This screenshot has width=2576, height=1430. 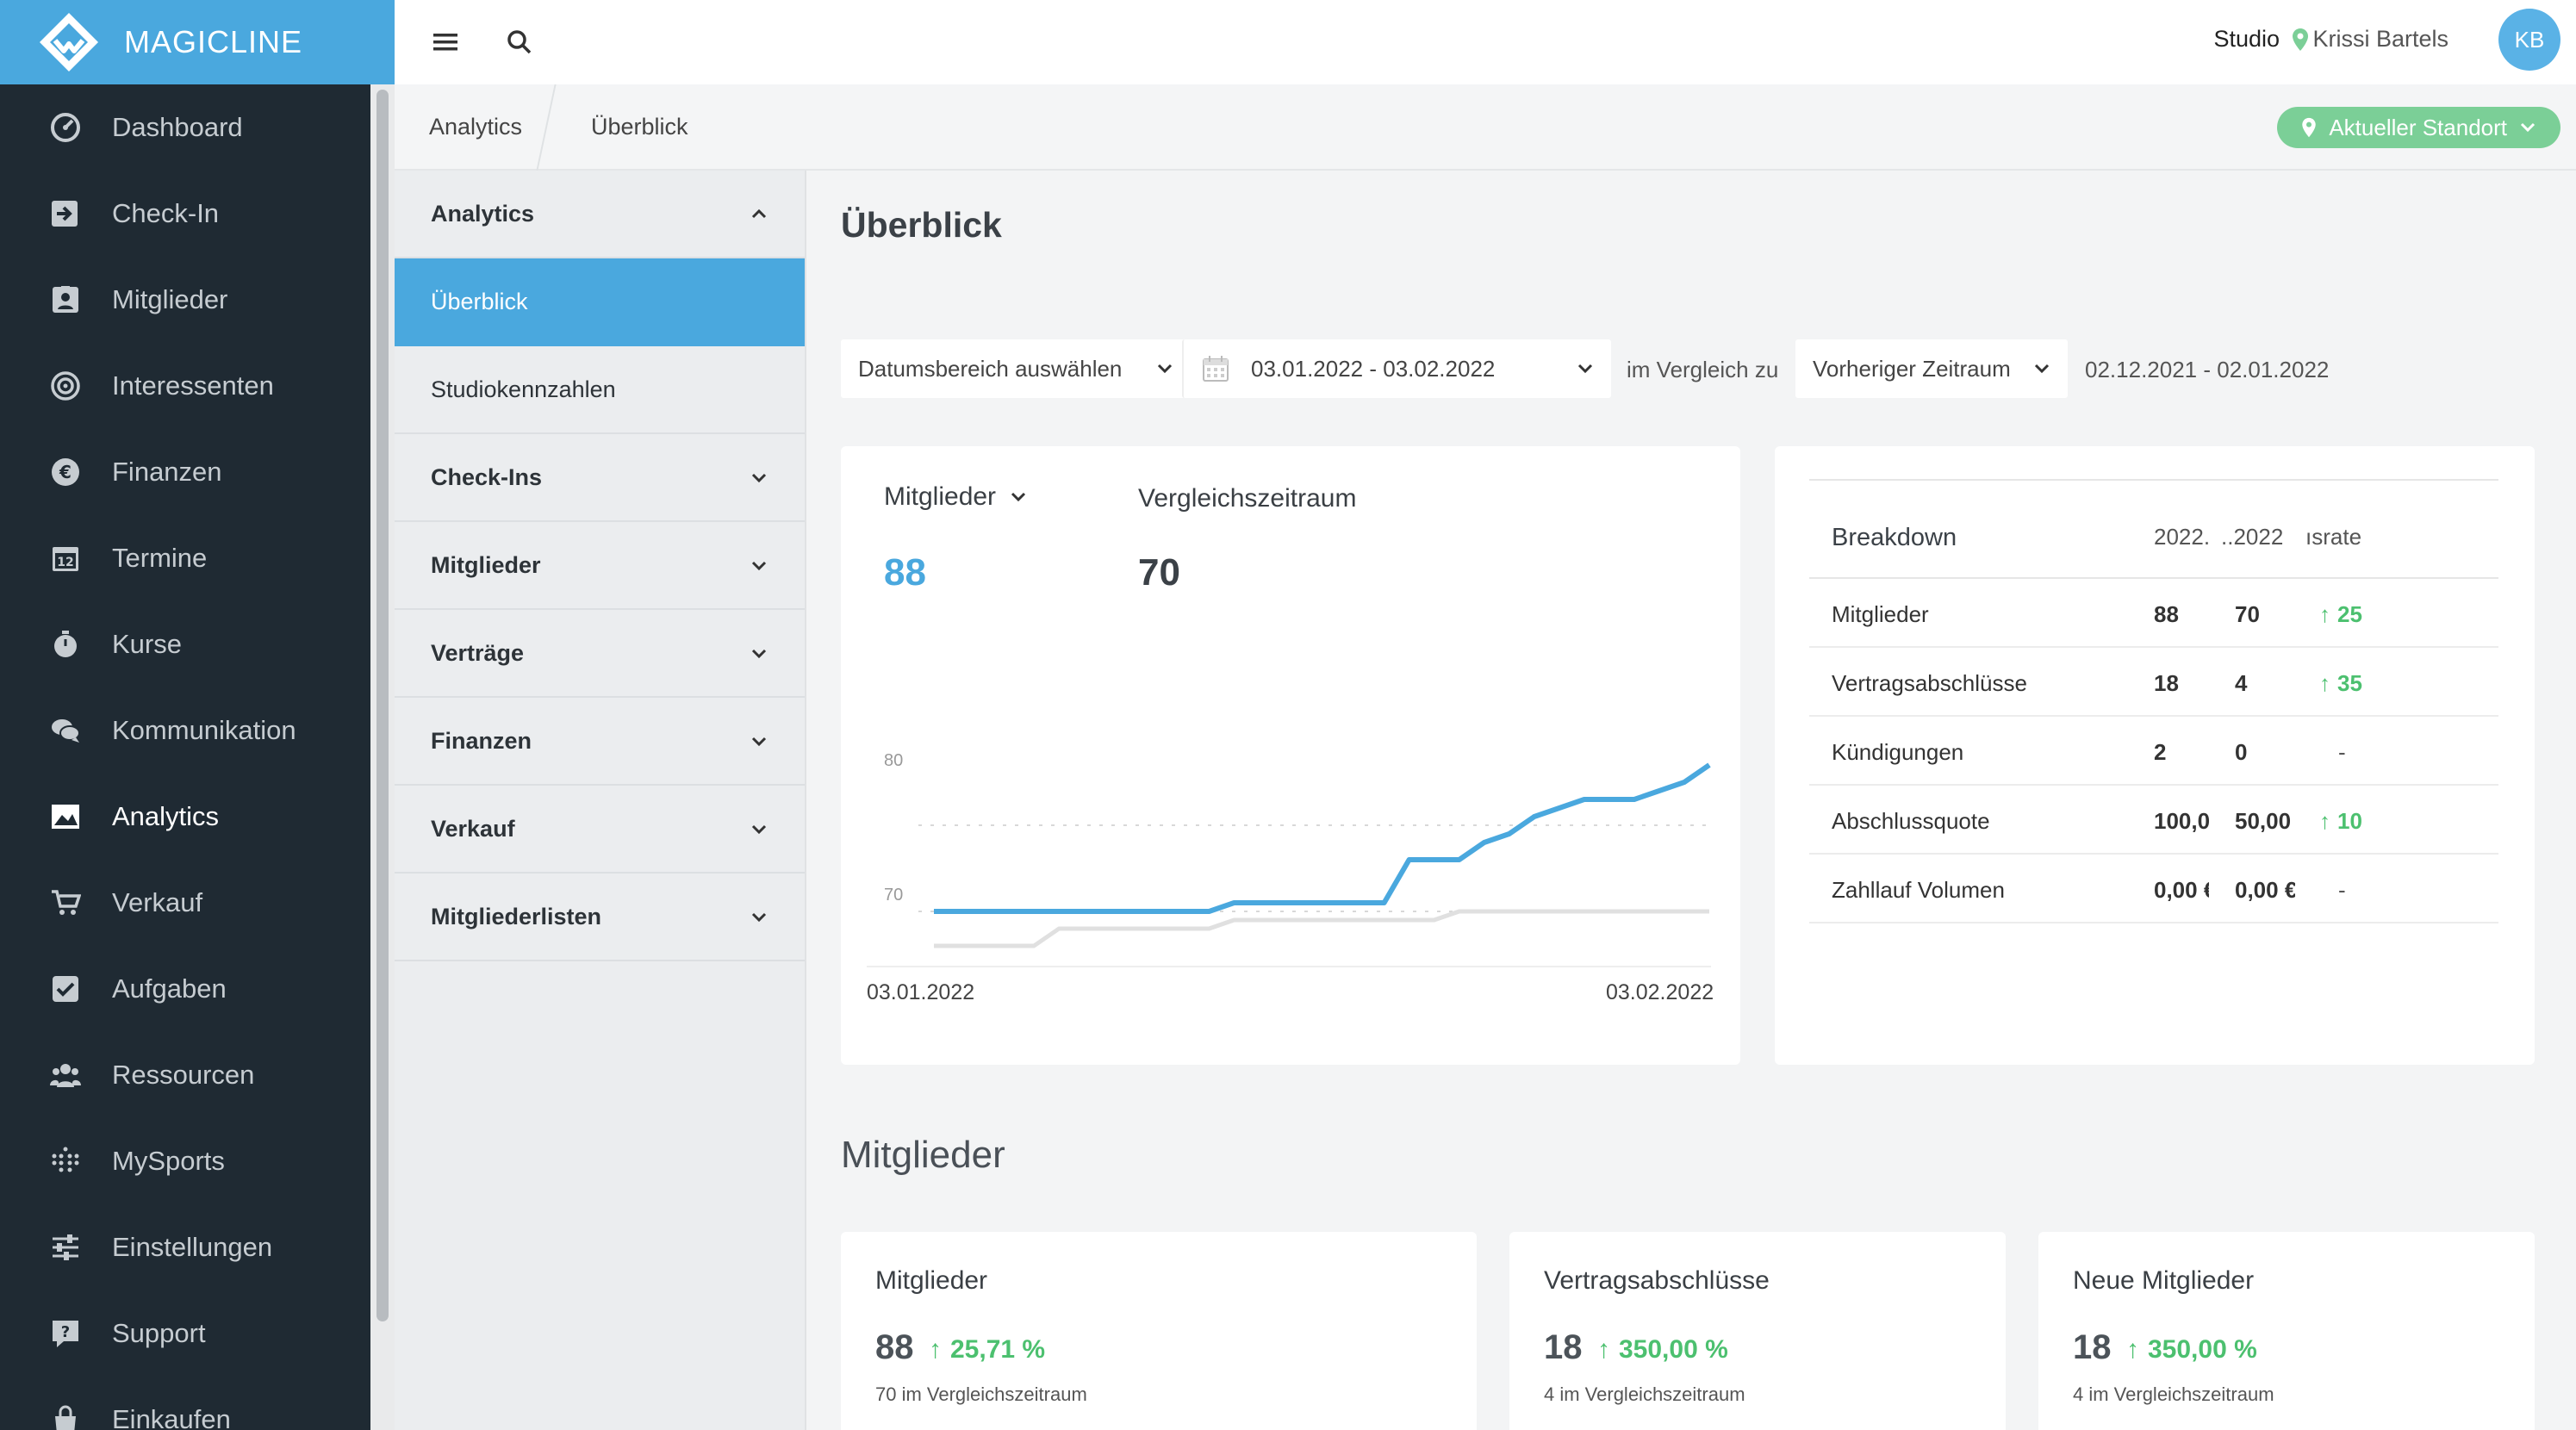 I want to click on avatar: KB, so click(x=2529, y=40).